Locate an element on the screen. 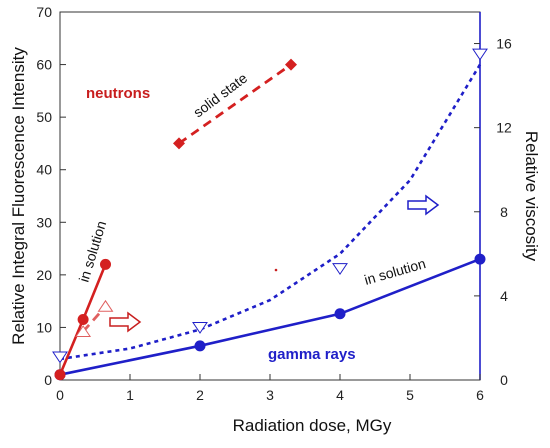  x-tick-label: 6 is located at coordinates (480, 395).